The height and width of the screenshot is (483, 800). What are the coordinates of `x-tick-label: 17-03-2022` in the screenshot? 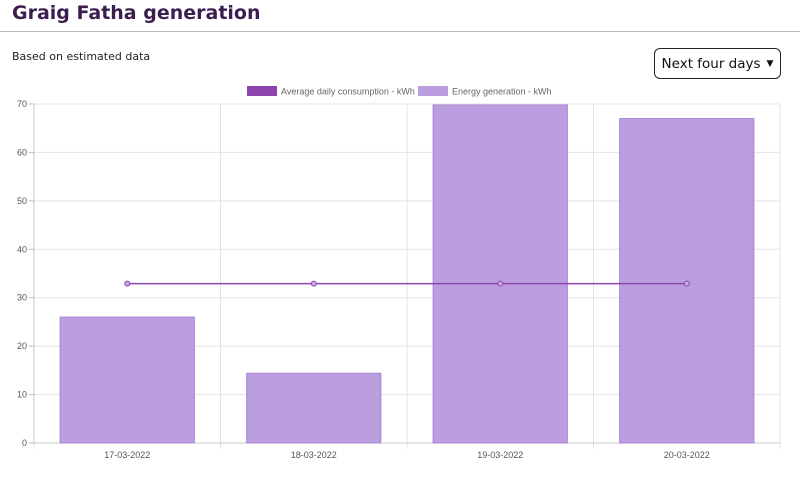 It's located at (127, 455).